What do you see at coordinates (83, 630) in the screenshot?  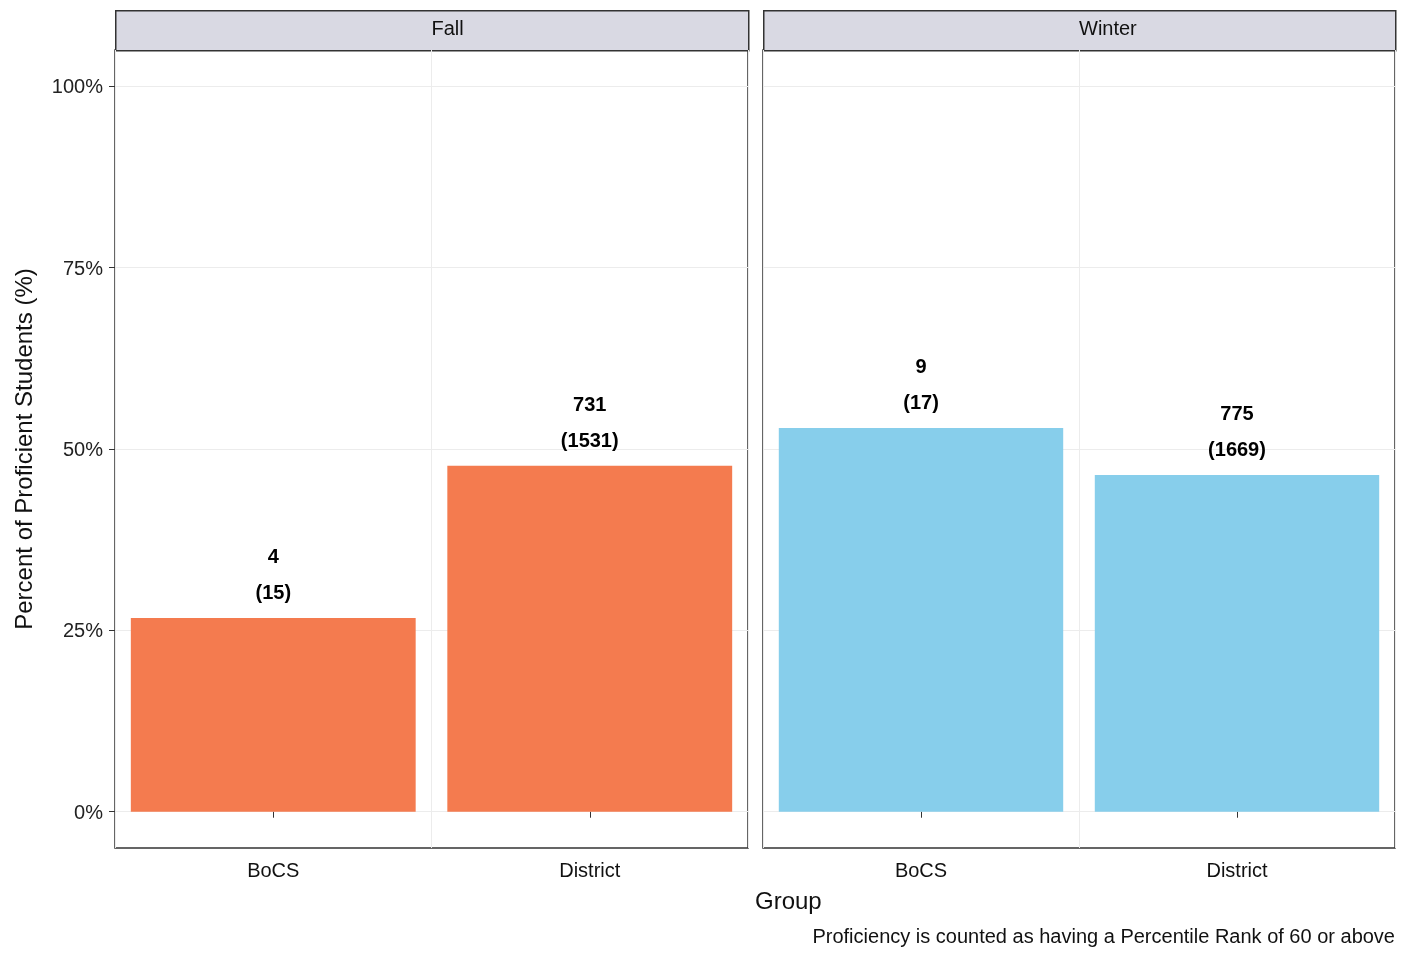 I see `y-tick-label: 25%` at bounding box center [83, 630].